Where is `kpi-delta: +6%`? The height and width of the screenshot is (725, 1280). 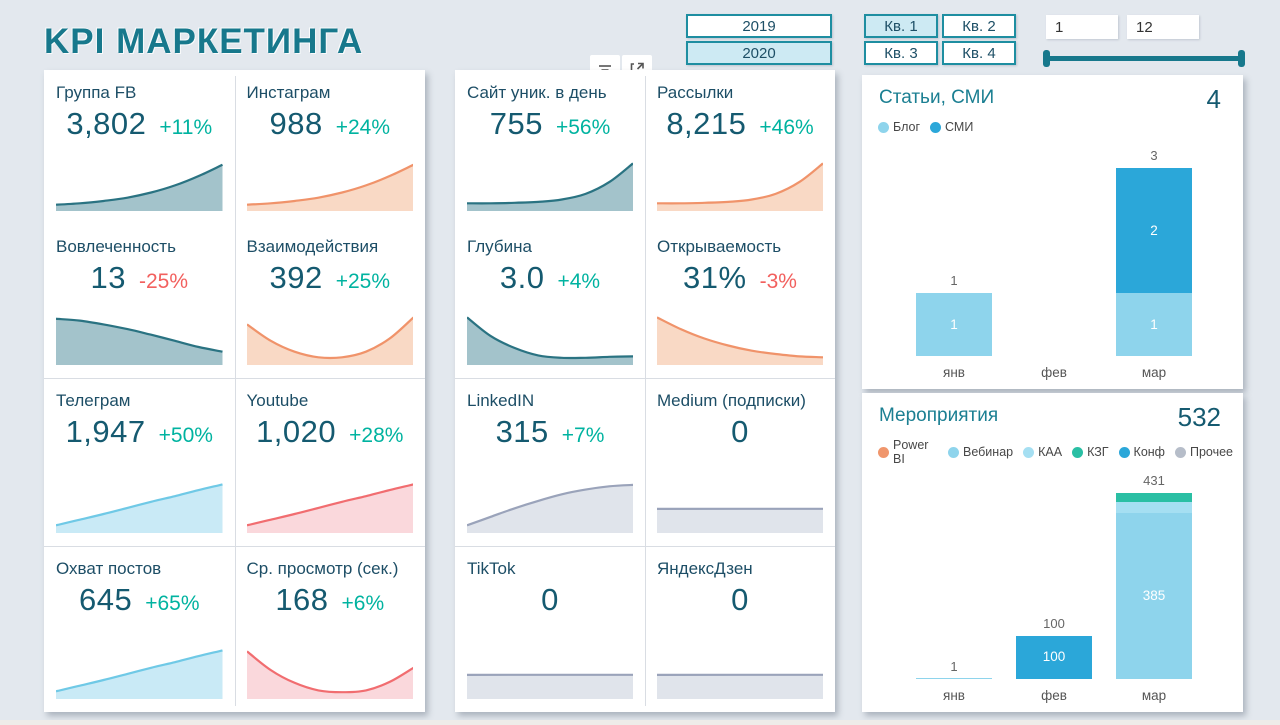 kpi-delta: +6% is located at coordinates (363, 603).